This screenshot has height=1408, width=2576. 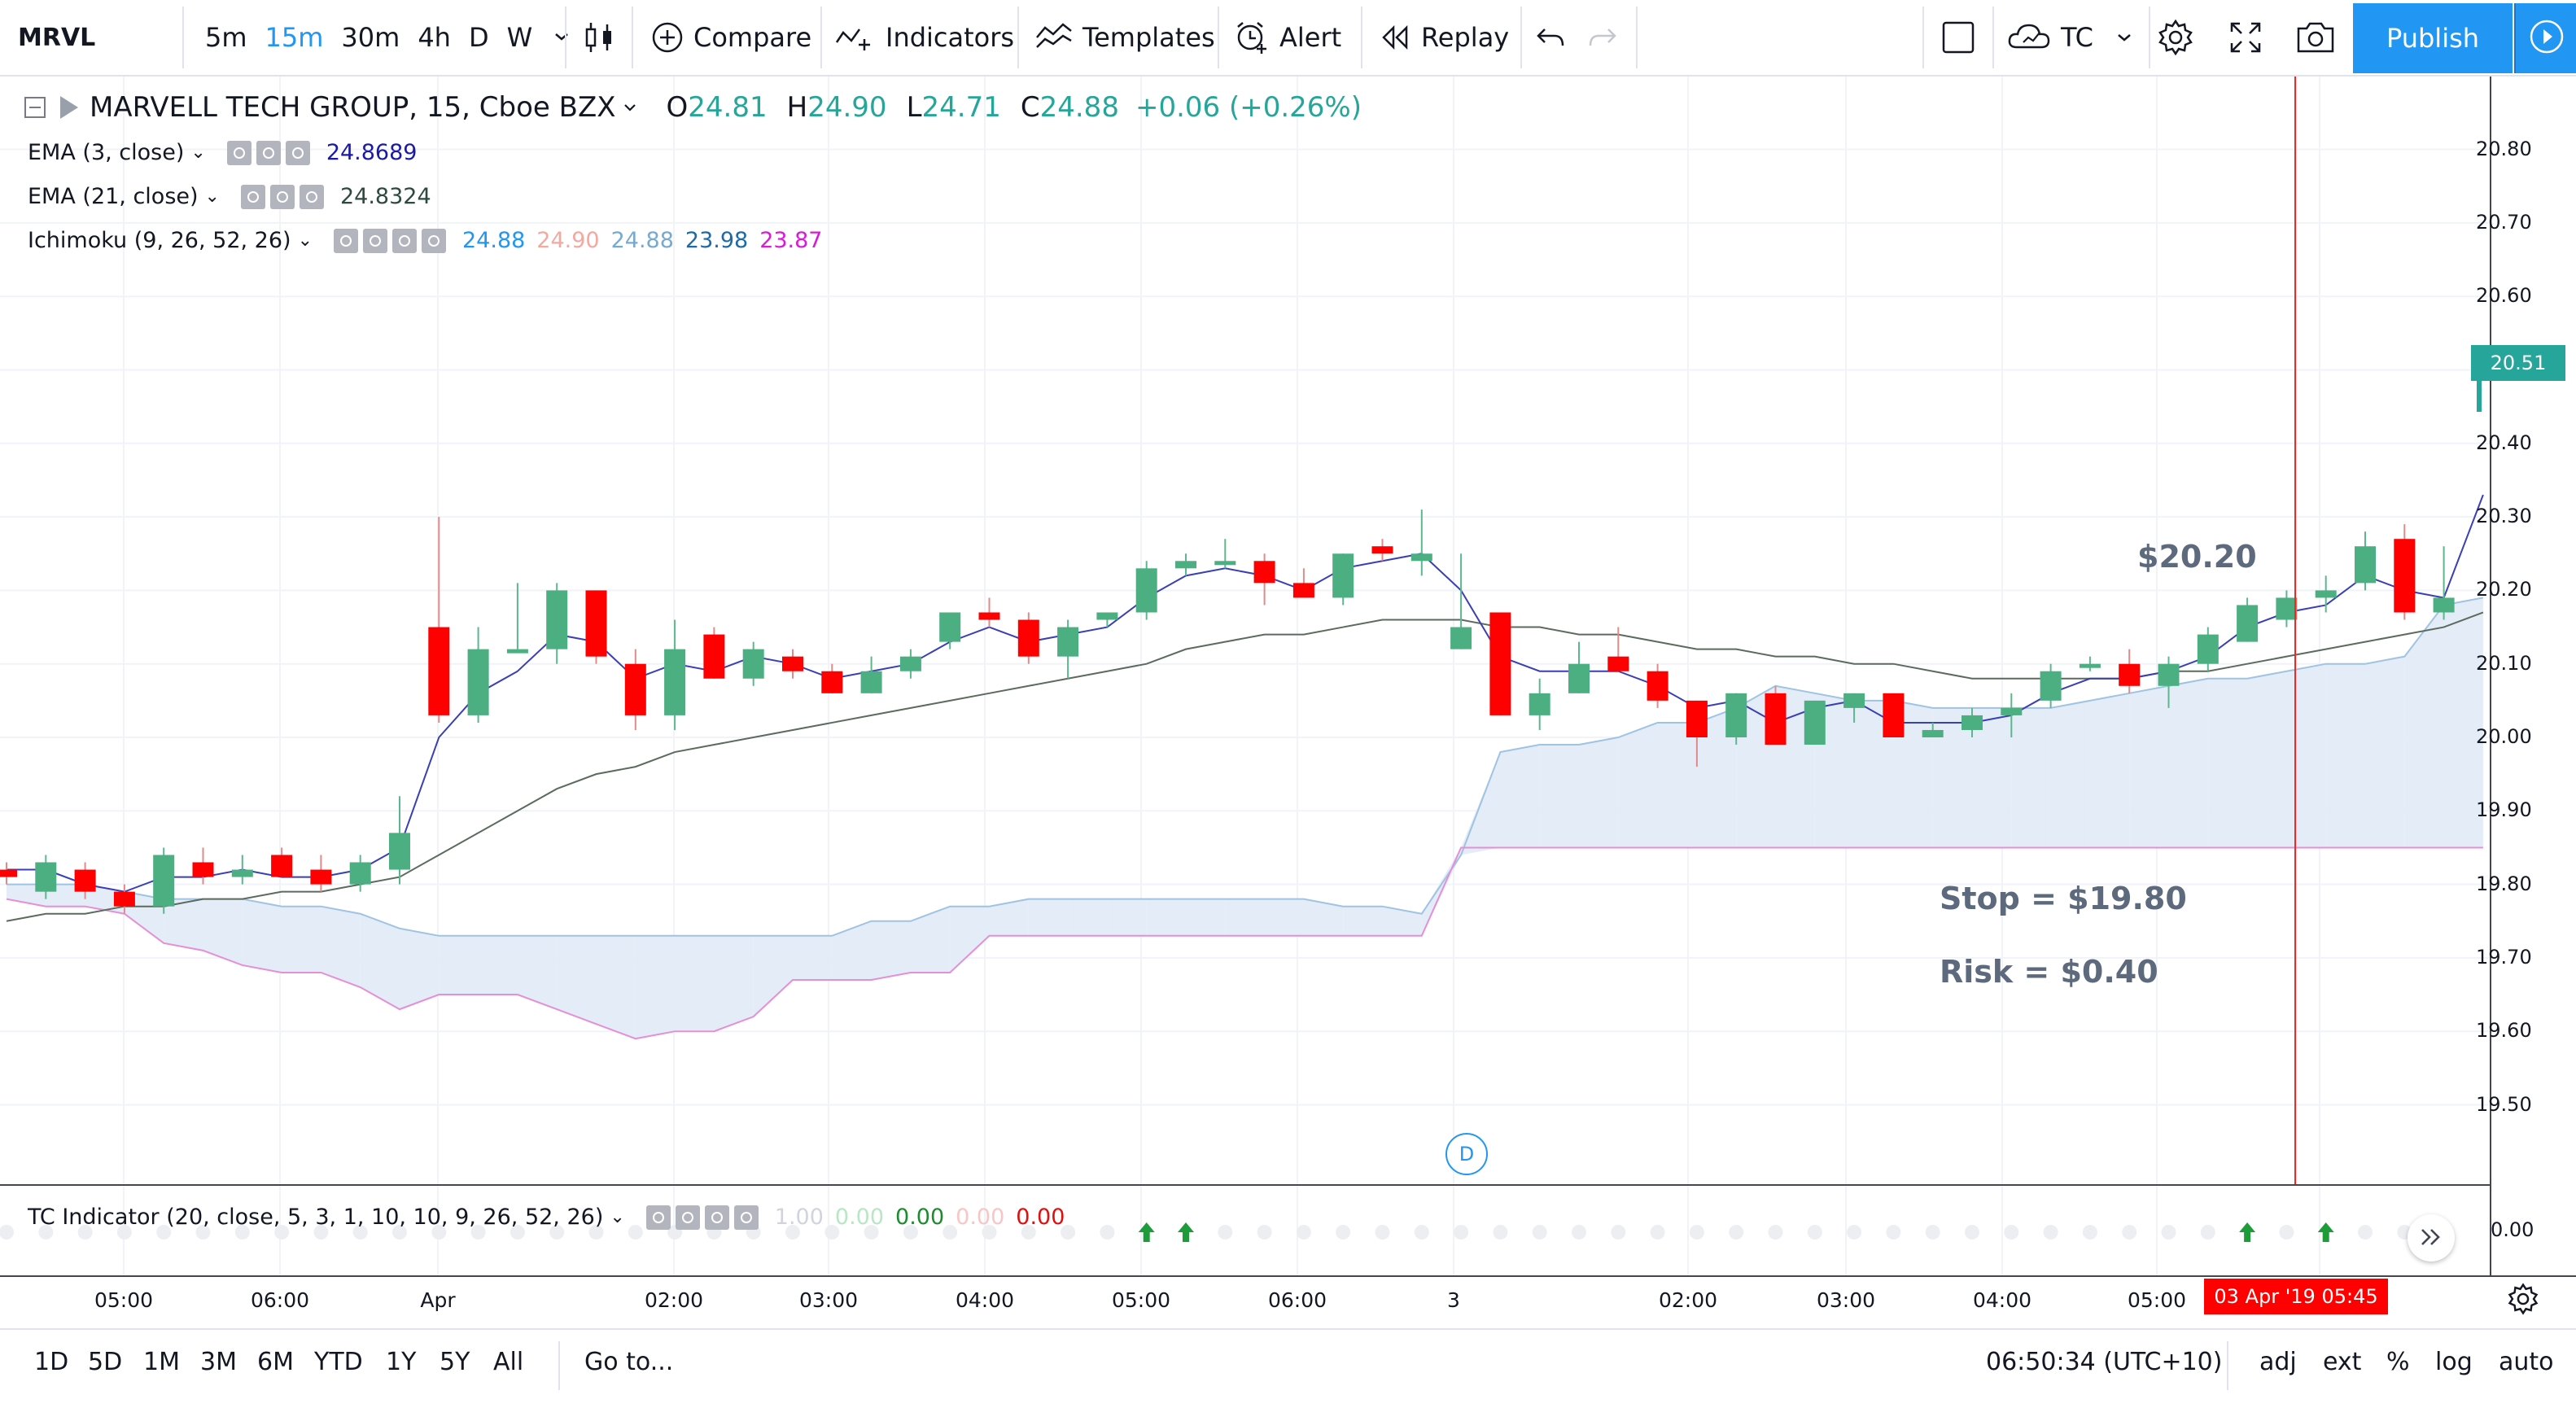 I want to click on interval-4h: 4h, so click(x=434, y=37).